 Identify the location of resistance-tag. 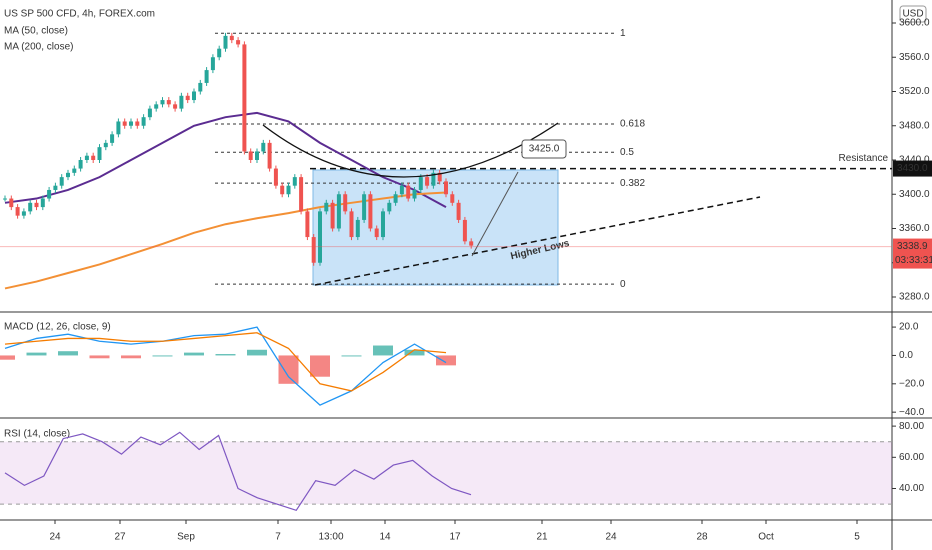
(912, 168).